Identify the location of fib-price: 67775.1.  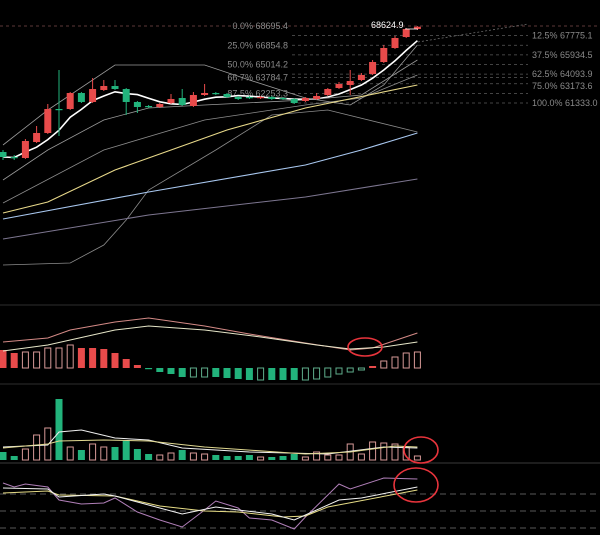
(576, 36).